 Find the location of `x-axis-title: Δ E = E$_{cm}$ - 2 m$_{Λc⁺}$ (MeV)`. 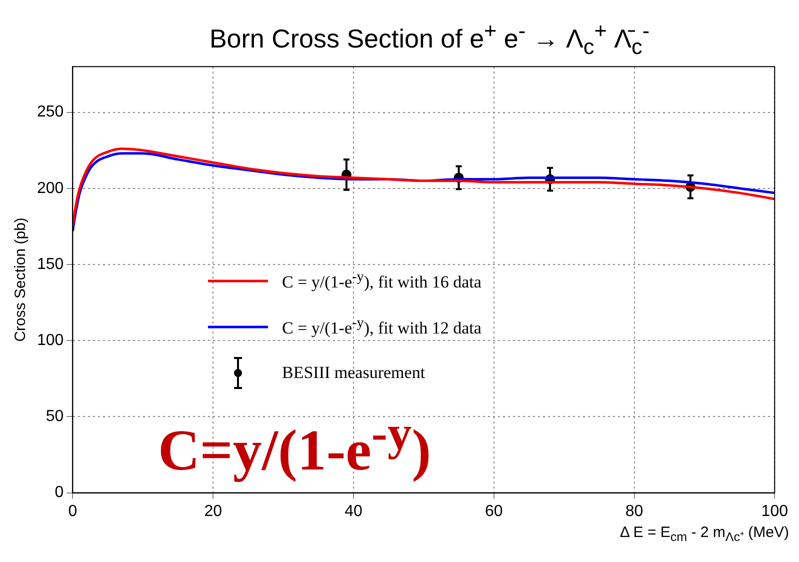

x-axis-title: Δ E = E$_{cm}$ - 2 m$_{Λc⁺}$ (MeV) is located at coordinates (704, 534).